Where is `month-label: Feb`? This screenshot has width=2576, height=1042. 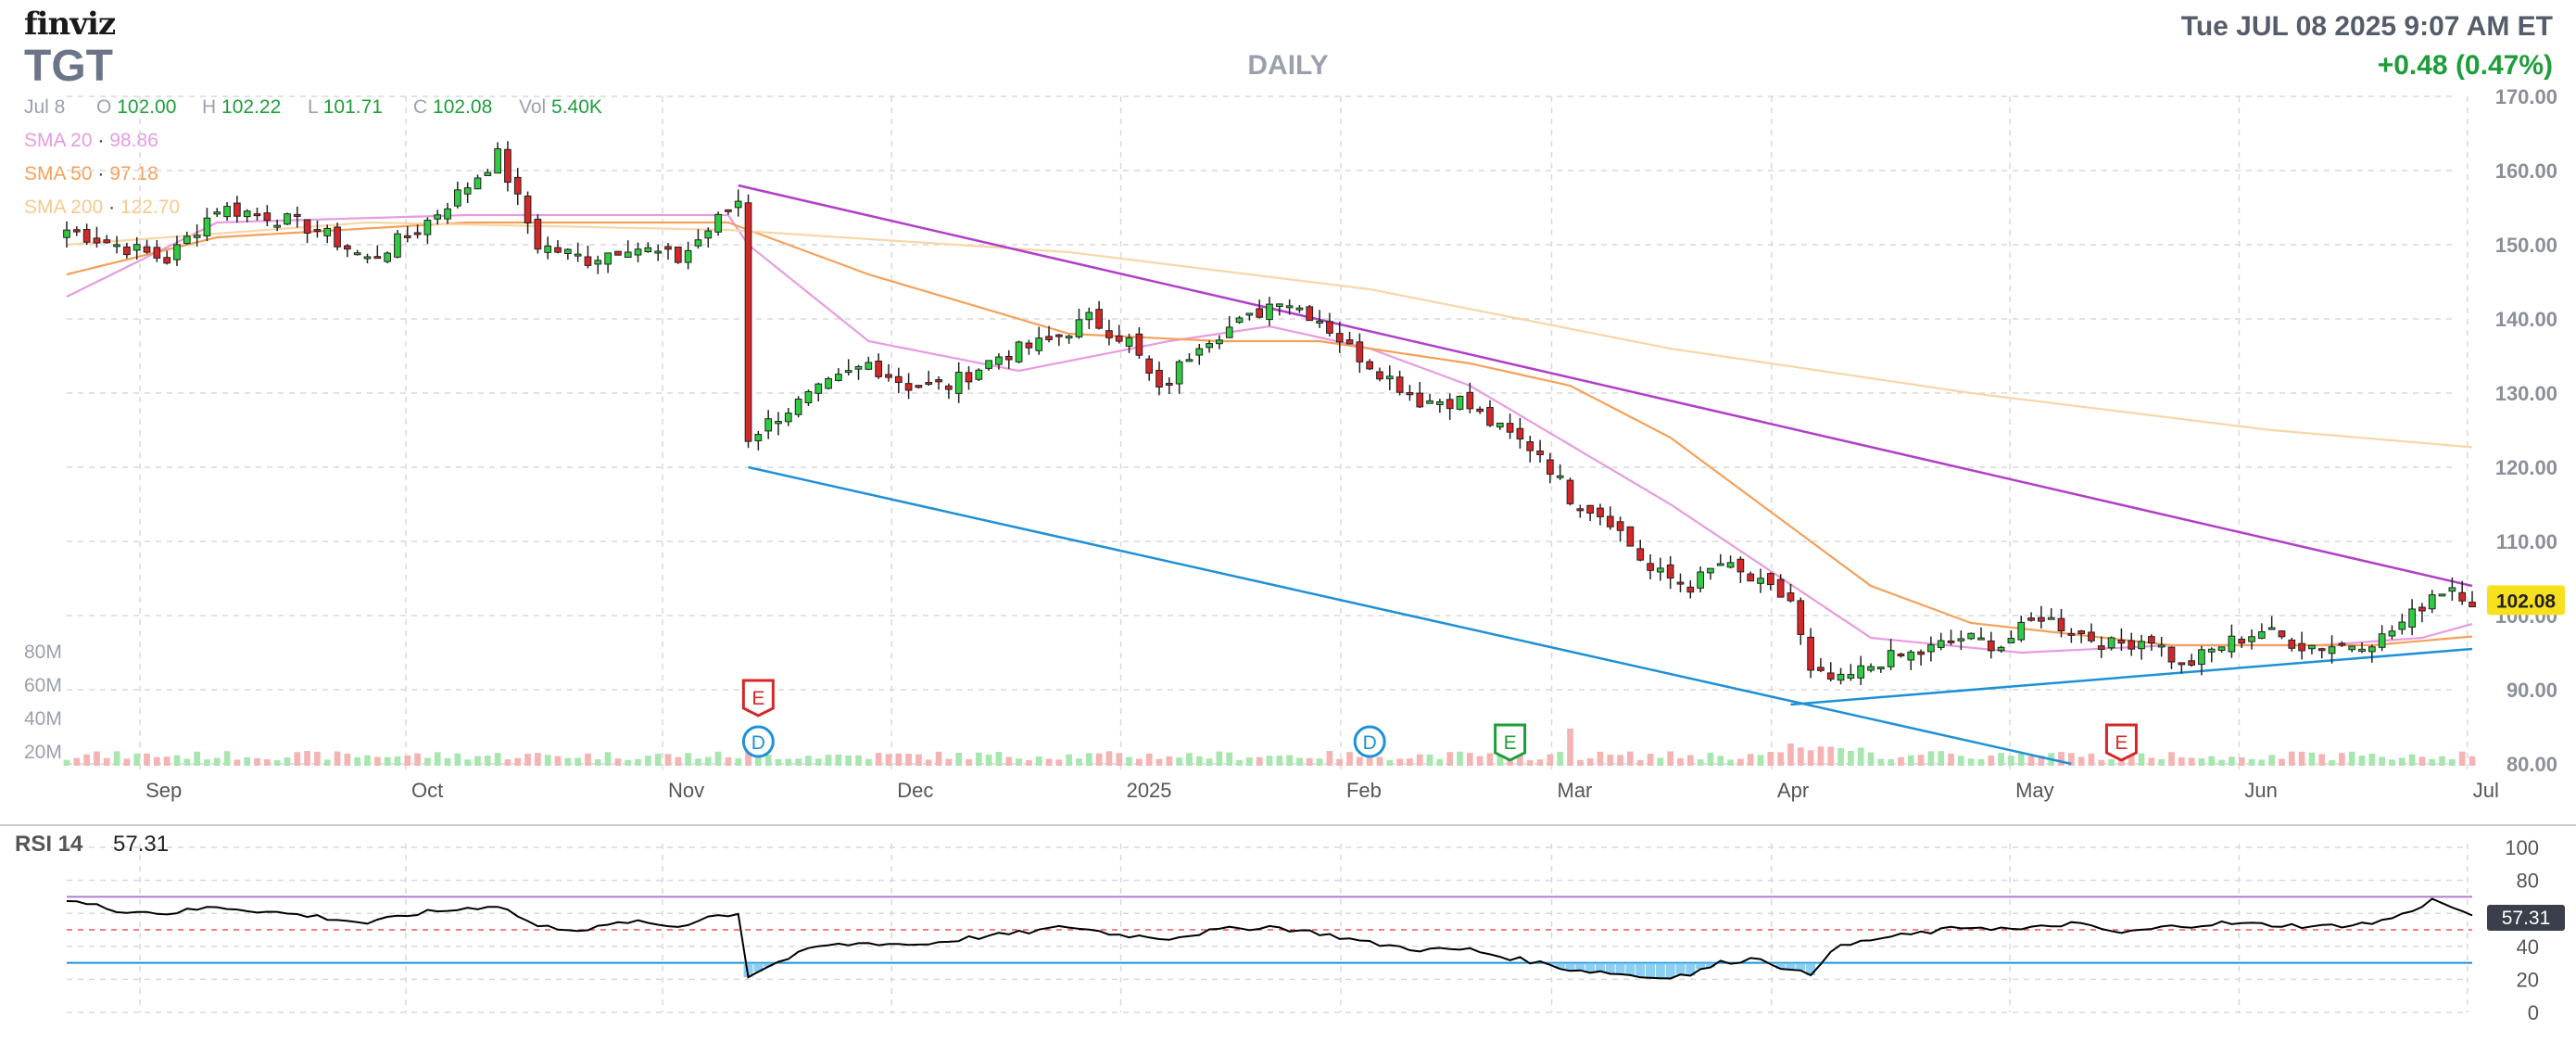 month-label: Feb is located at coordinates (1364, 790).